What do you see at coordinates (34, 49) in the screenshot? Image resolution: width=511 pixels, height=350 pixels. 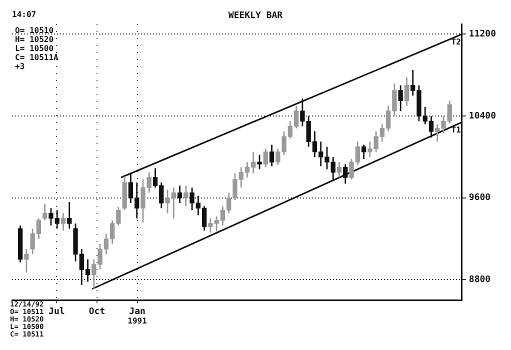 I see `annotation: L= 10500` at bounding box center [34, 49].